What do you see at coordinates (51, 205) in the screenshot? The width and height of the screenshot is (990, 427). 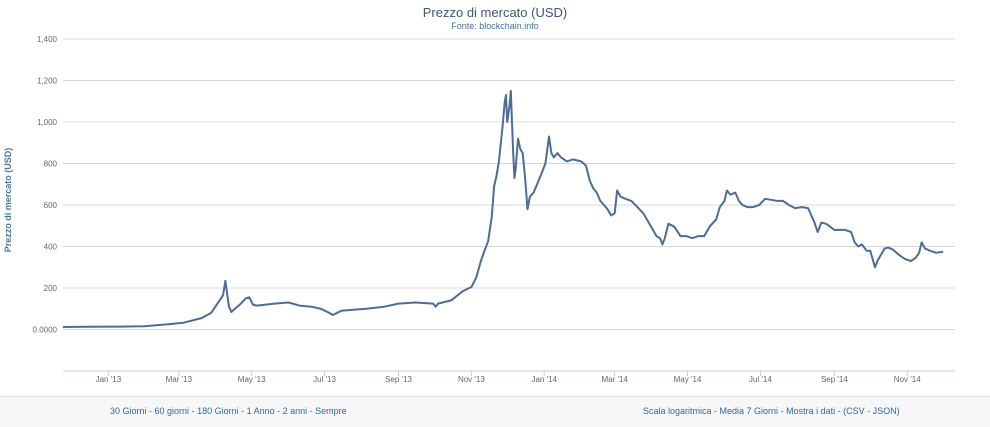 I see `y-tick-label: 600` at bounding box center [51, 205].